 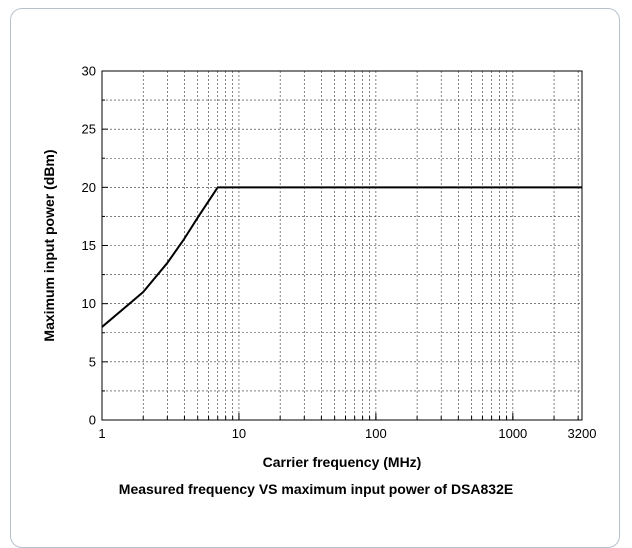 What do you see at coordinates (347, 427) in the screenshot?
I see `x-axis-ticks: 1 10 100 1000 3200` at bounding box center [347, 427].